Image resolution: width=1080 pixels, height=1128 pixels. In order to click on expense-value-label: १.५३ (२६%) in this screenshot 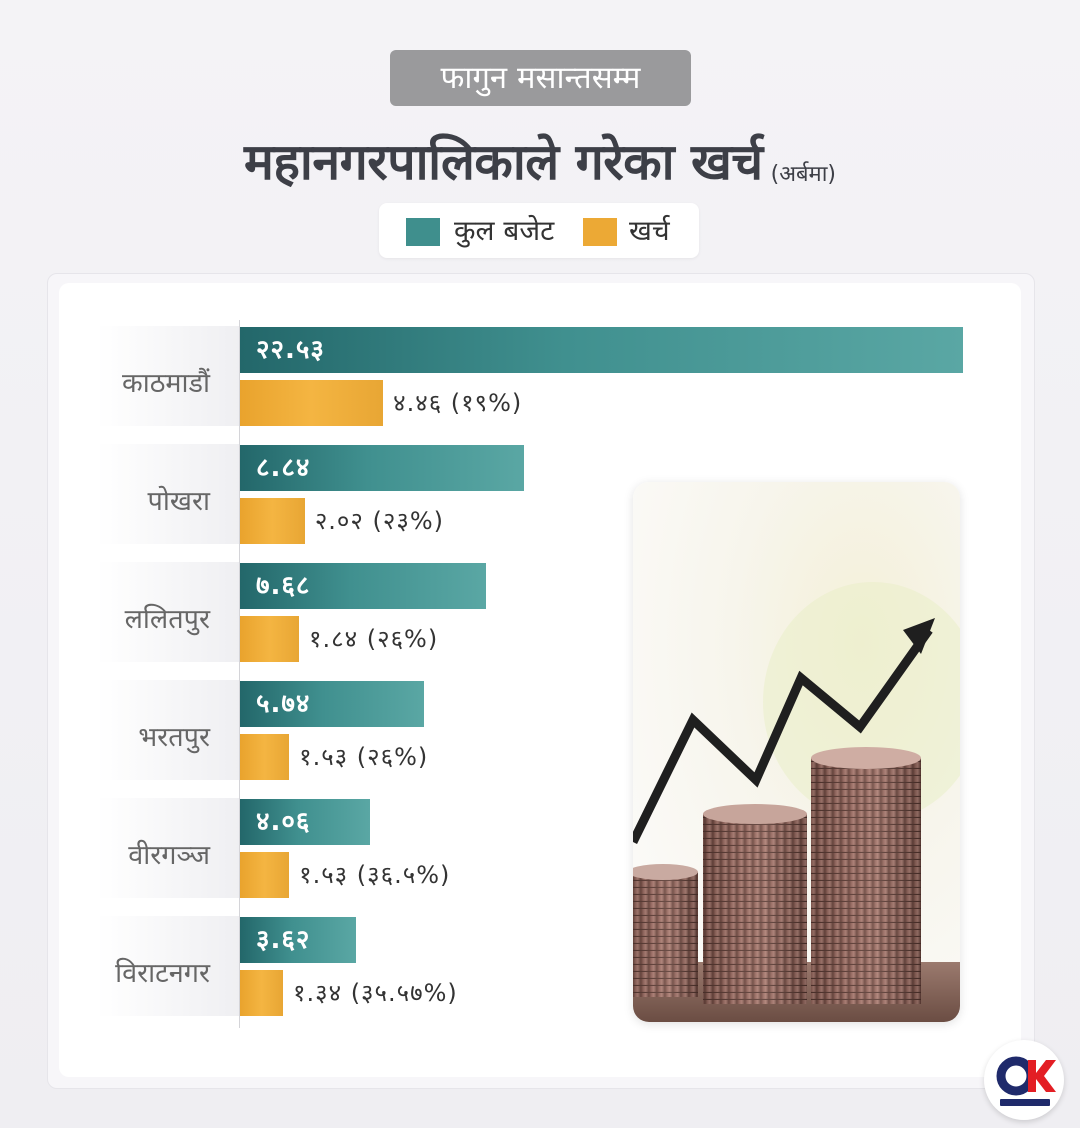, I will do `click(364, 757)`.